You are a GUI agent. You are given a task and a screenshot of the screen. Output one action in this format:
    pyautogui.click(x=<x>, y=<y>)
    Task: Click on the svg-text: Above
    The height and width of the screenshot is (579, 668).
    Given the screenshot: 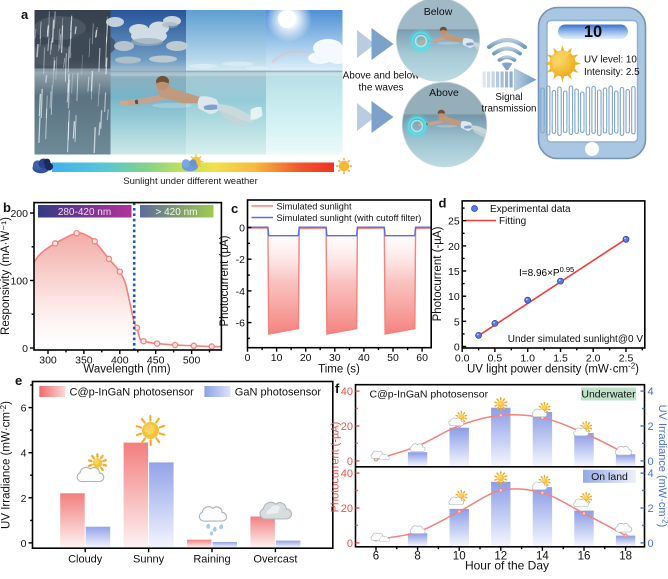 What is the action you would take?
    pyautogui.click(x=444, y=93)
    